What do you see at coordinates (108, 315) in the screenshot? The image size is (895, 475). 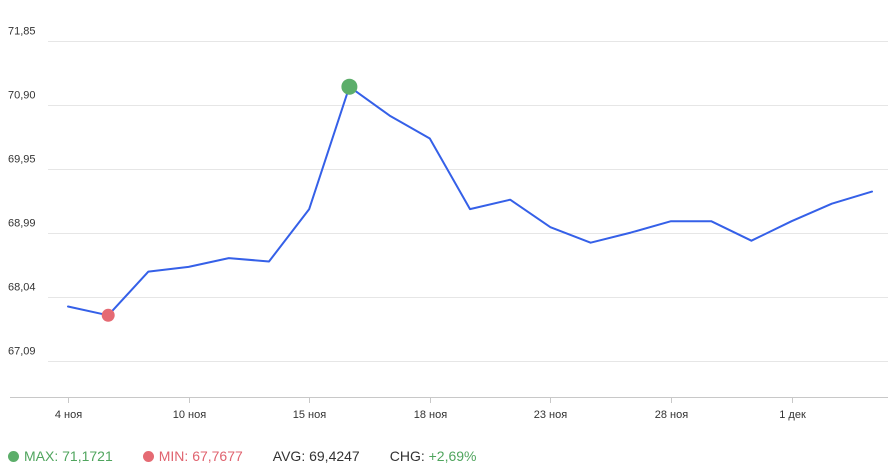 I see `min-marker` at bounding box center [108, 315].